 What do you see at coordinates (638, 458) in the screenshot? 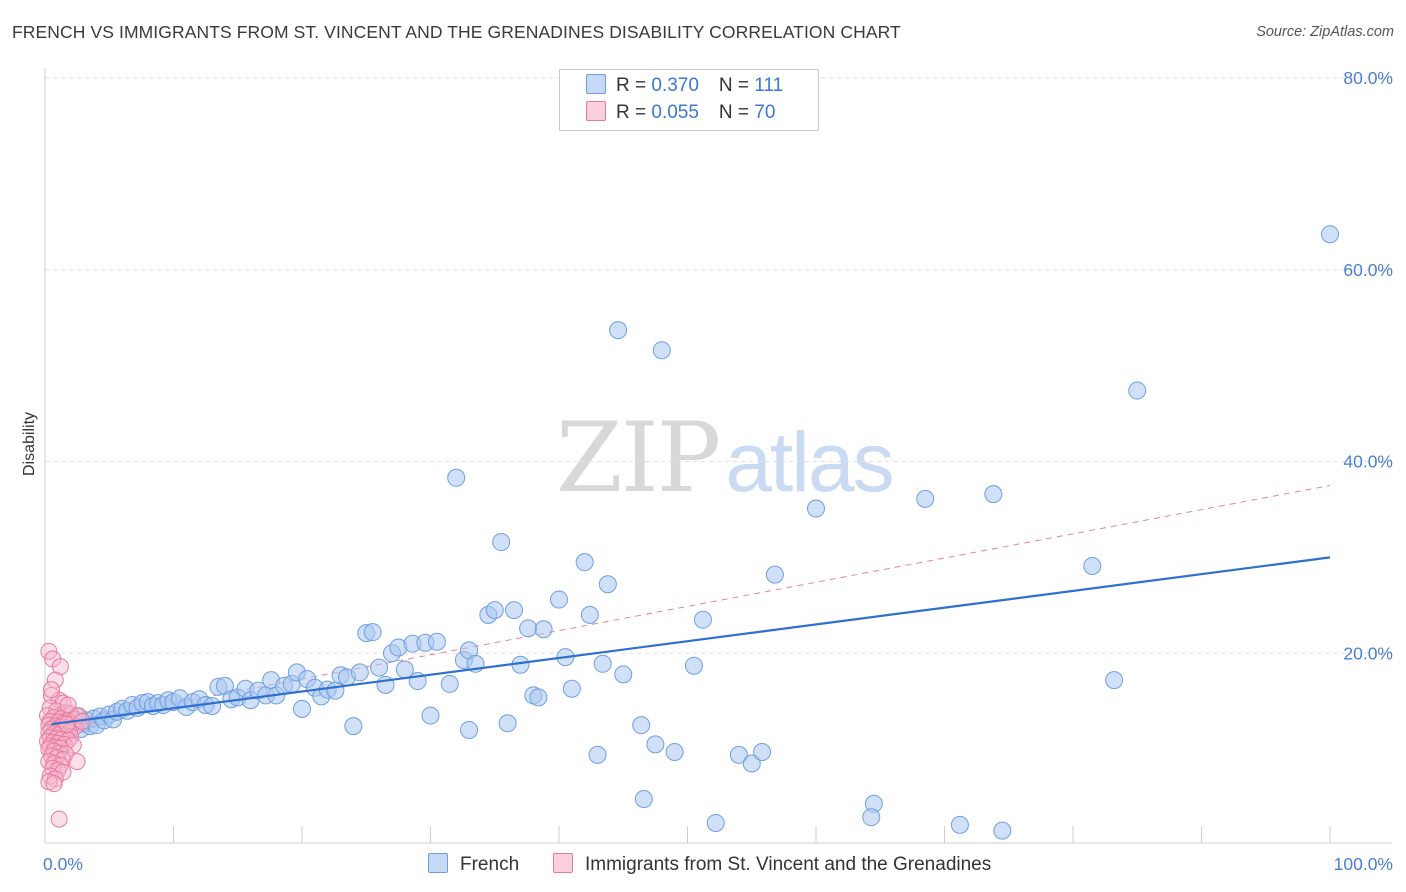
I see `watermark-zip: ZIP` at bounding box center [638, 458].